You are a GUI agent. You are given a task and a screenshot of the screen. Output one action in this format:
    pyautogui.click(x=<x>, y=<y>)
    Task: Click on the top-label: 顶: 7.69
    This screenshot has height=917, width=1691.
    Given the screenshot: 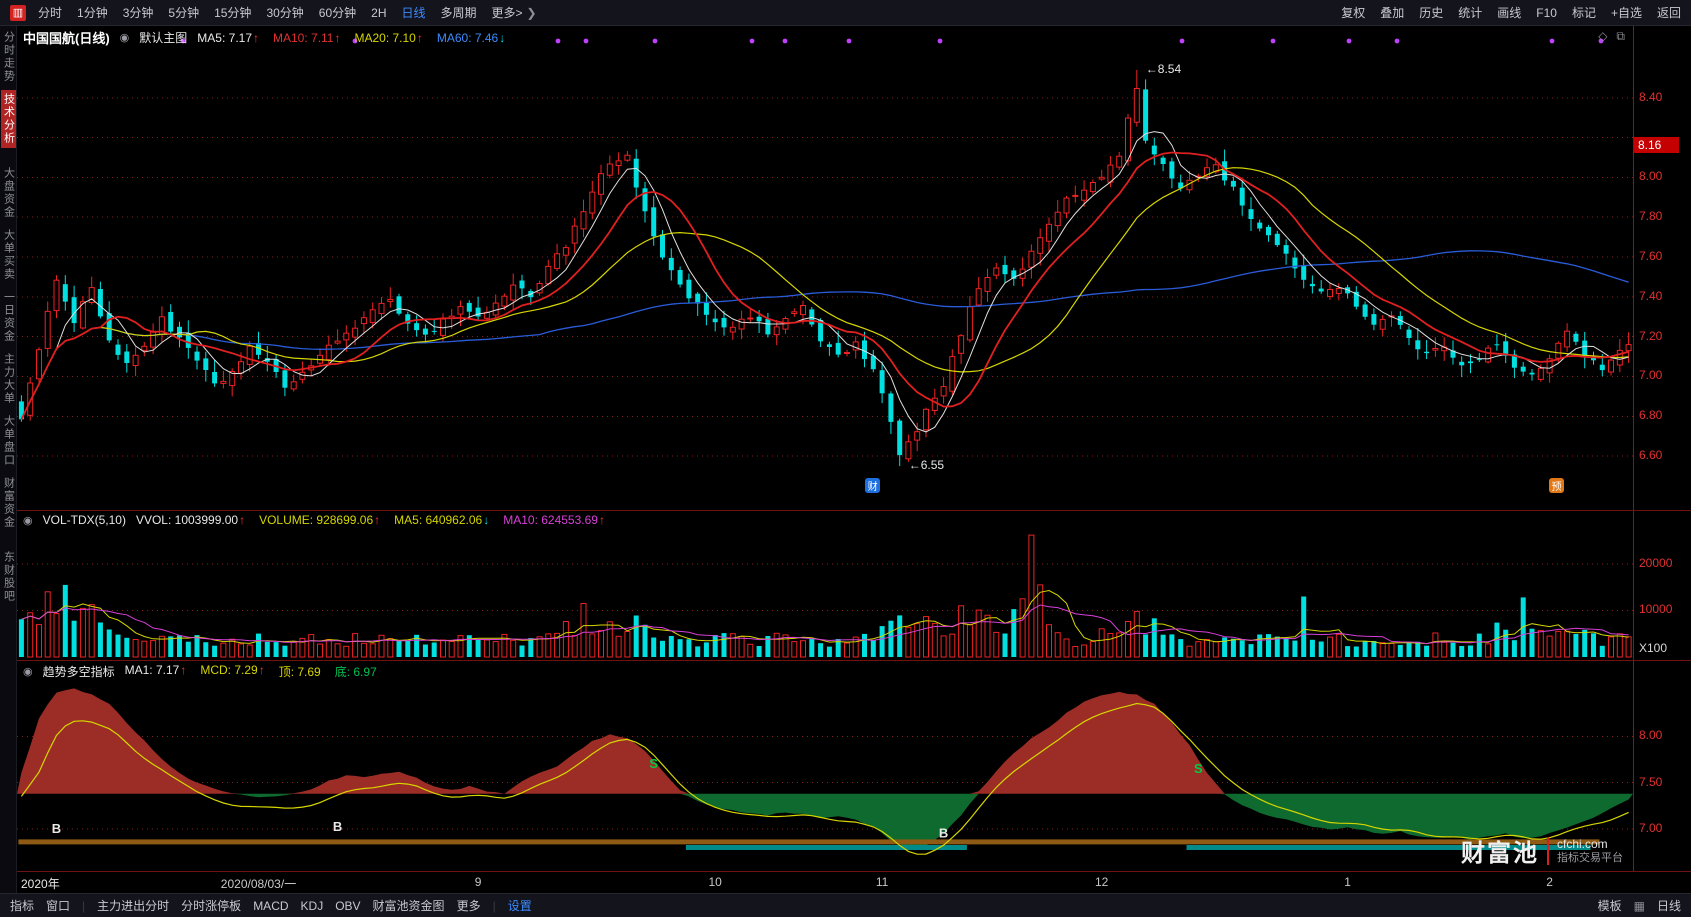 What is the action you would take?
    pyautogui.click(x=299, y=672)
    